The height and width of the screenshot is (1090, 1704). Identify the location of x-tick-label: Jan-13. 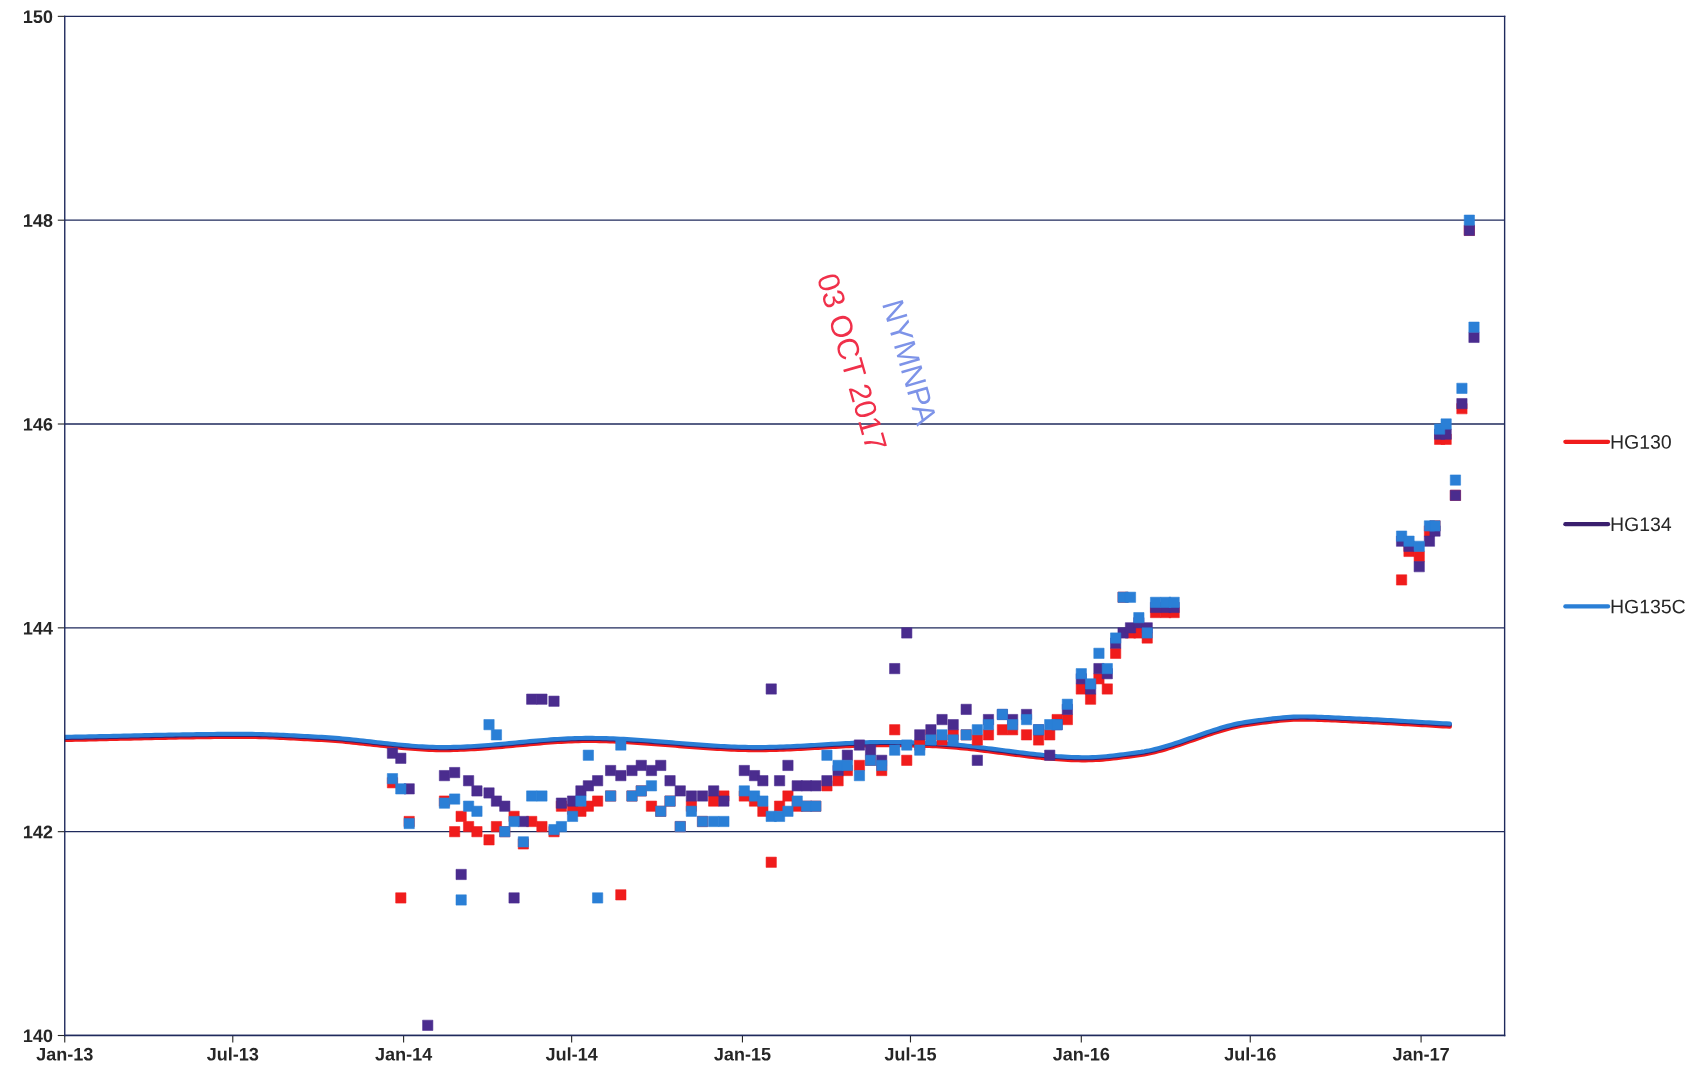
(64, 1054).